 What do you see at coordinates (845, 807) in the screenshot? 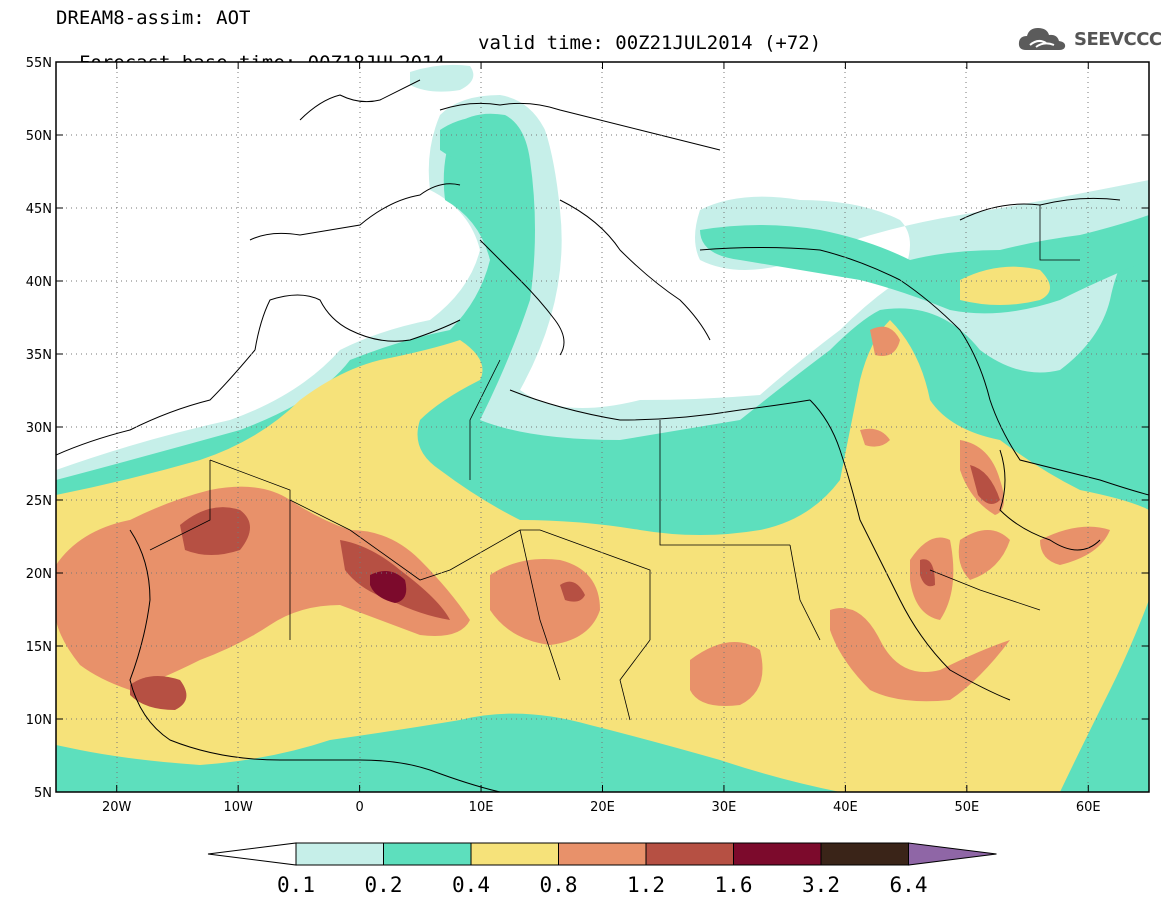
I see `x-tick-label: 40E` at bounding box center [845, 807].